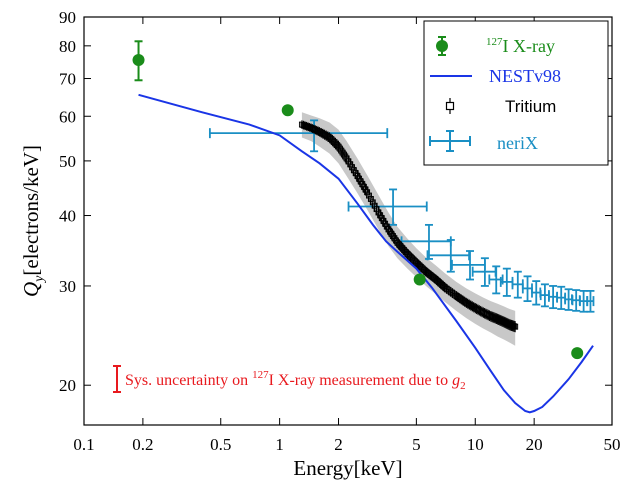 The height and width of the screenshot is (485, 630). What do you see at coordinates (525, 76) in the screenshot?
I see `legend-nest-label: NESTv98` at bounding box center [525, 76].